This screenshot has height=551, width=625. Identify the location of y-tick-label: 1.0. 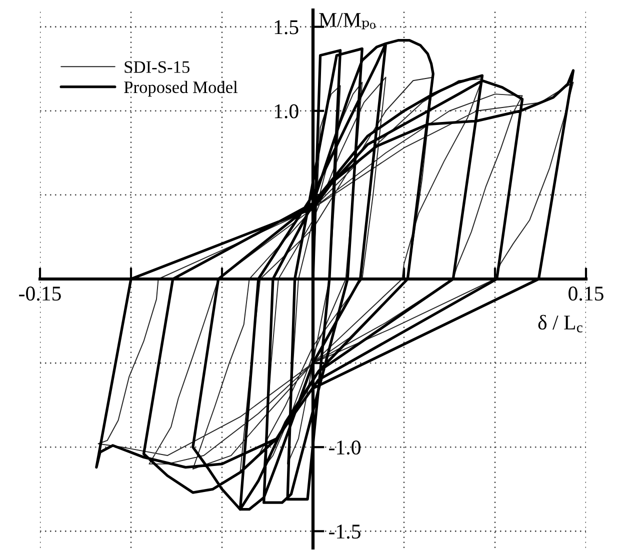
(286, 111).